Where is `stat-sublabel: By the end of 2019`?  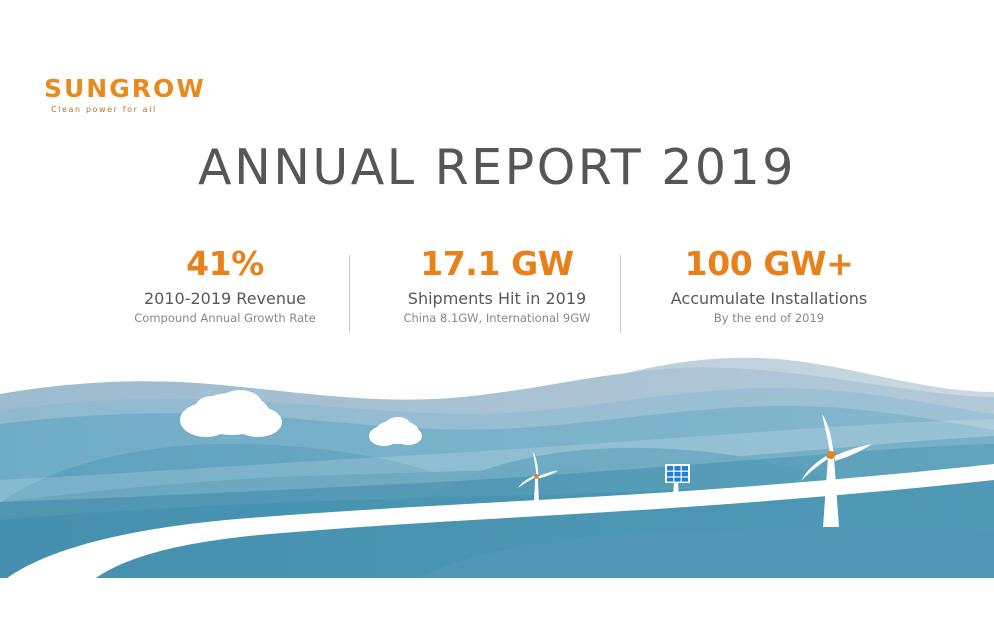 stat-sublabel: By the end of 2019 is located at coordinates (769, 318).